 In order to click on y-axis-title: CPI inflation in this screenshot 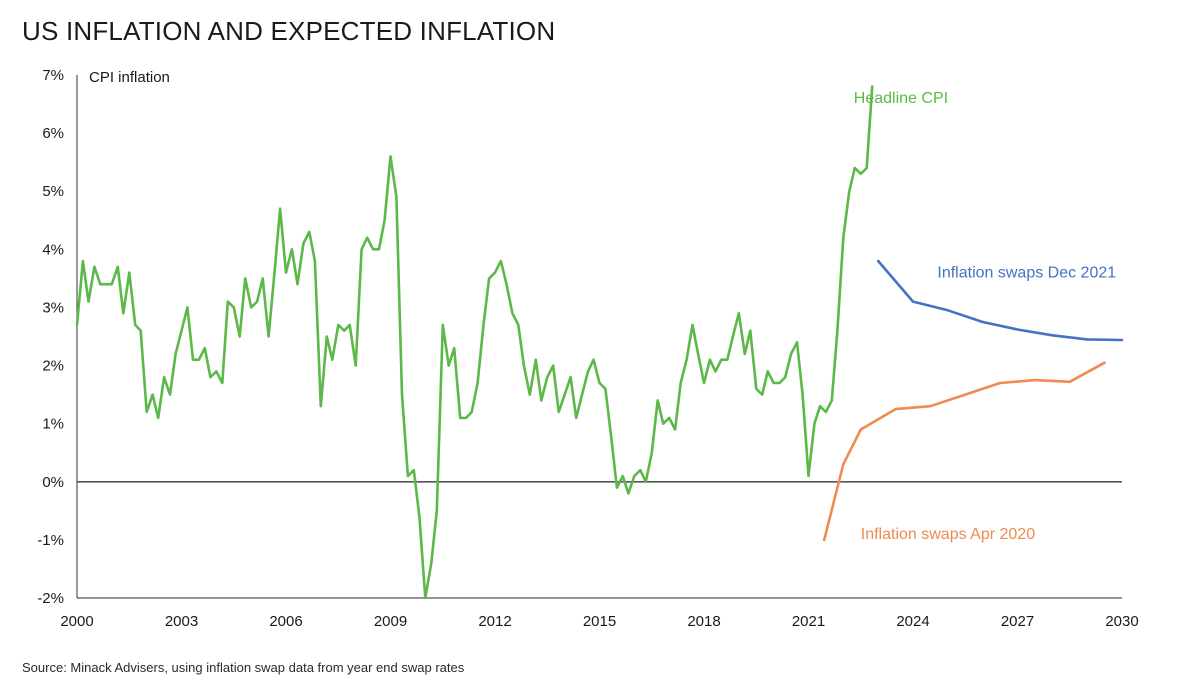, I will do `click(129, 77)`.